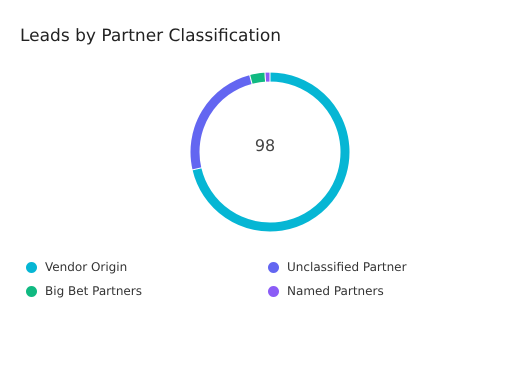 This screenshot has height=381, width=532. I want to click on legend-label: Named Partners, so click(335, 291).